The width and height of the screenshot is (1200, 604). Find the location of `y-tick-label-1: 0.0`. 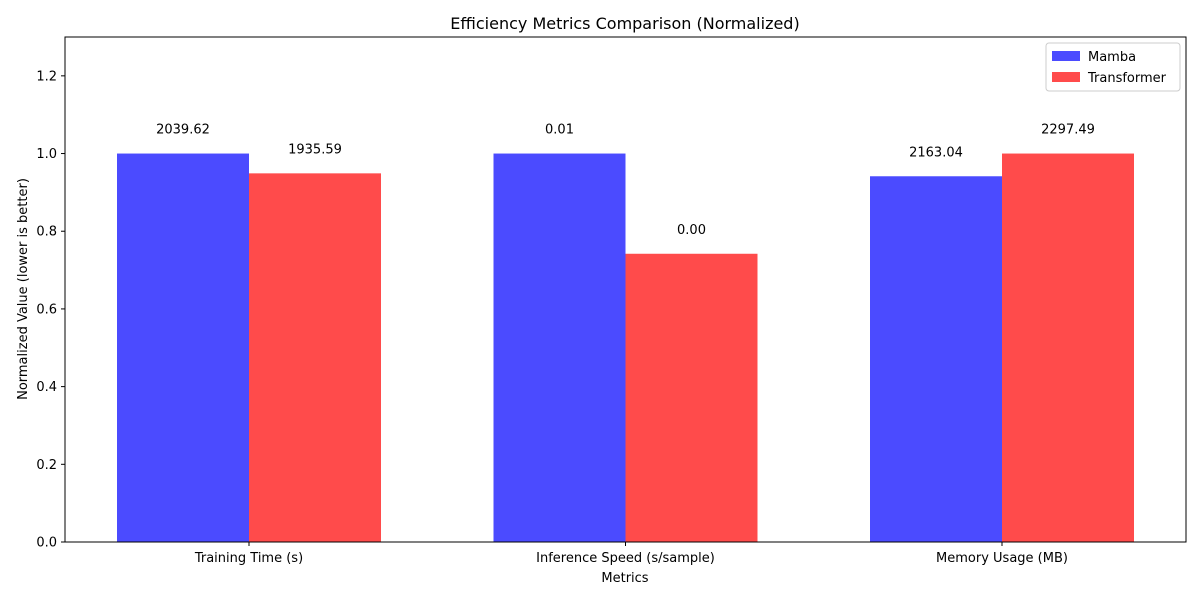

y-tick-label-1: 0.0 is located at coordinates (46, 543).